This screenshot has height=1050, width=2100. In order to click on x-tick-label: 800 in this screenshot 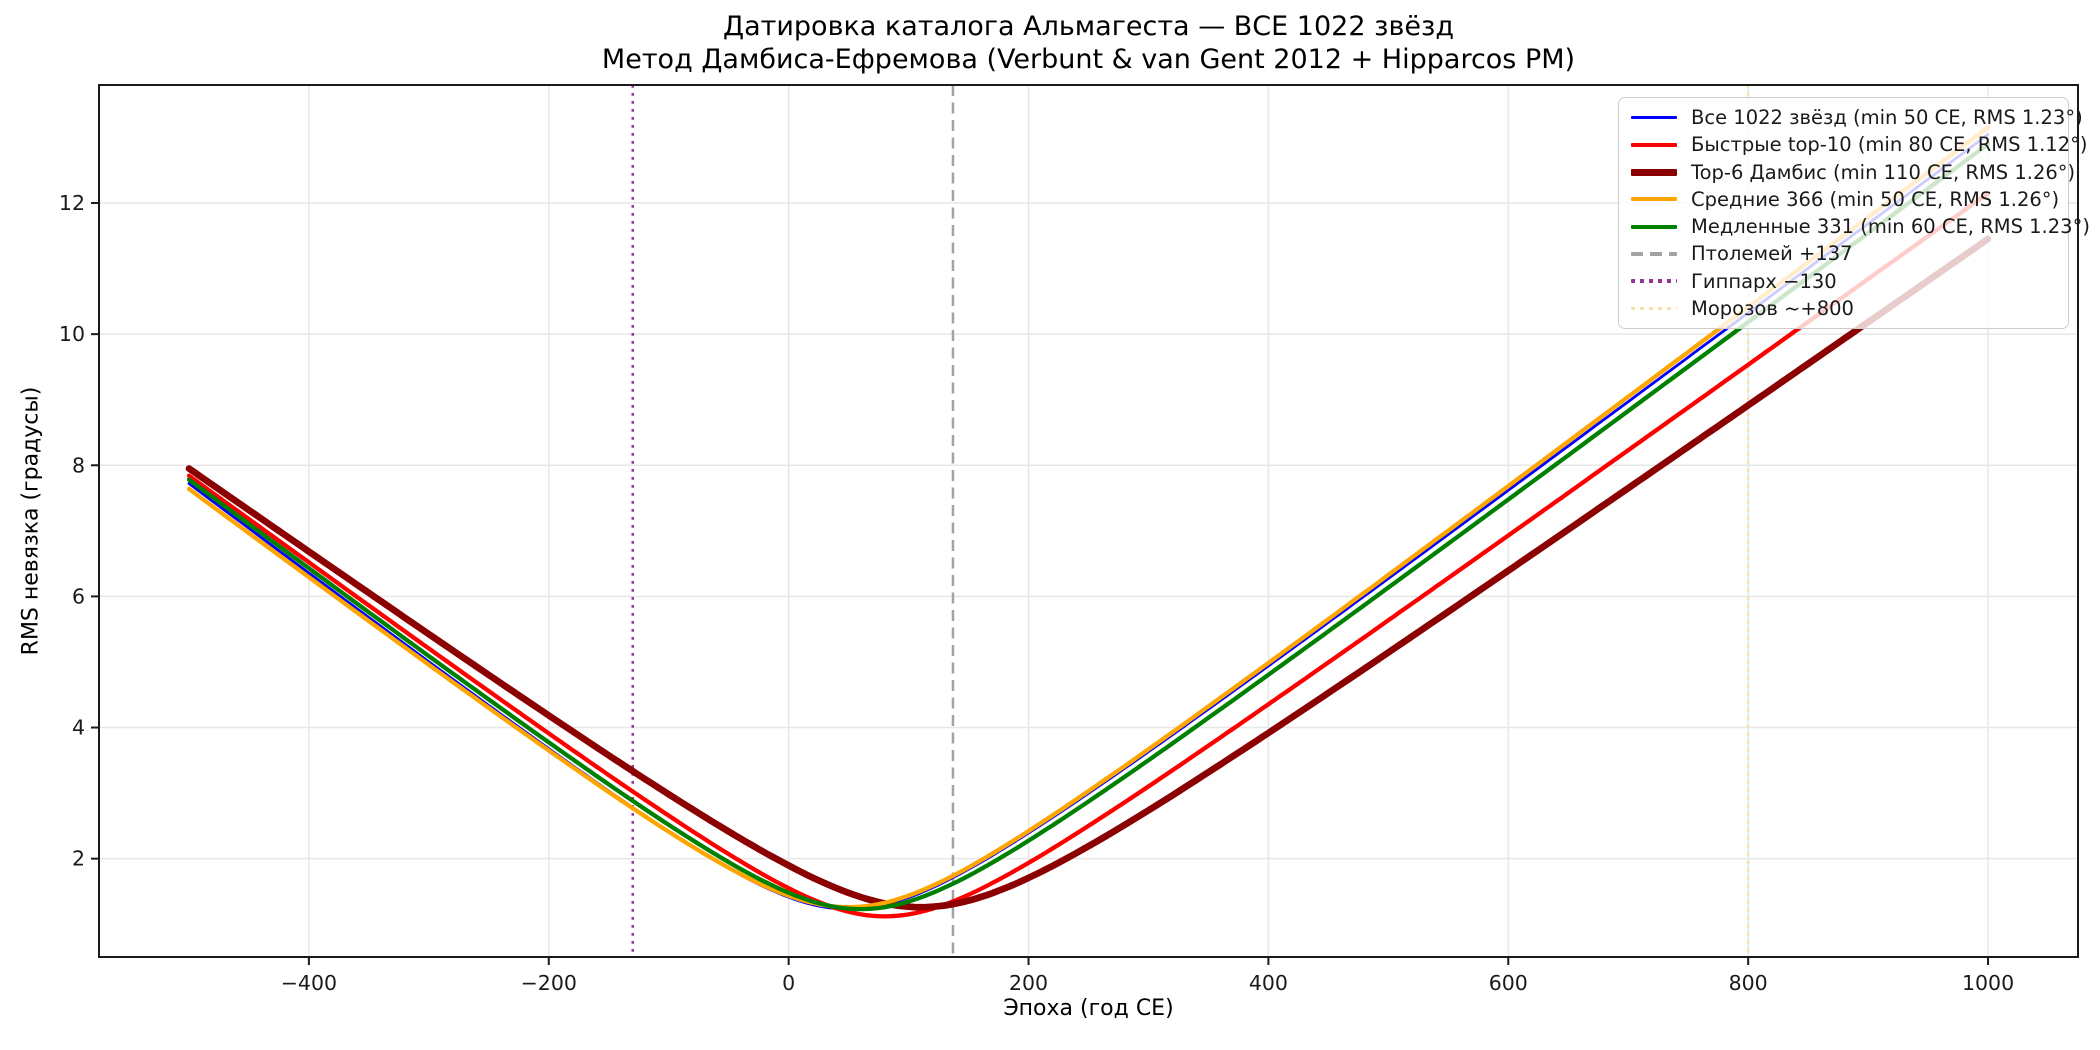, I will do `click(1748, 983)`.